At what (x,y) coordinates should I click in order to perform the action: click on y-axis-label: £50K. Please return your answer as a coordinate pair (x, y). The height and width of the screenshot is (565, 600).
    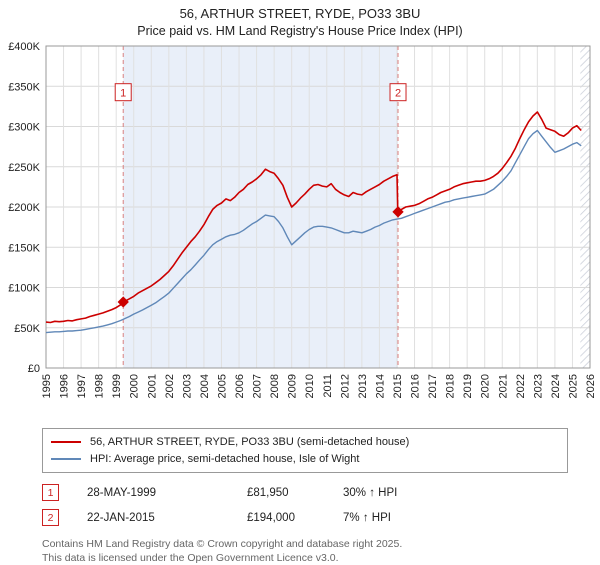
    Looking at the image, I should click on (27, 329).